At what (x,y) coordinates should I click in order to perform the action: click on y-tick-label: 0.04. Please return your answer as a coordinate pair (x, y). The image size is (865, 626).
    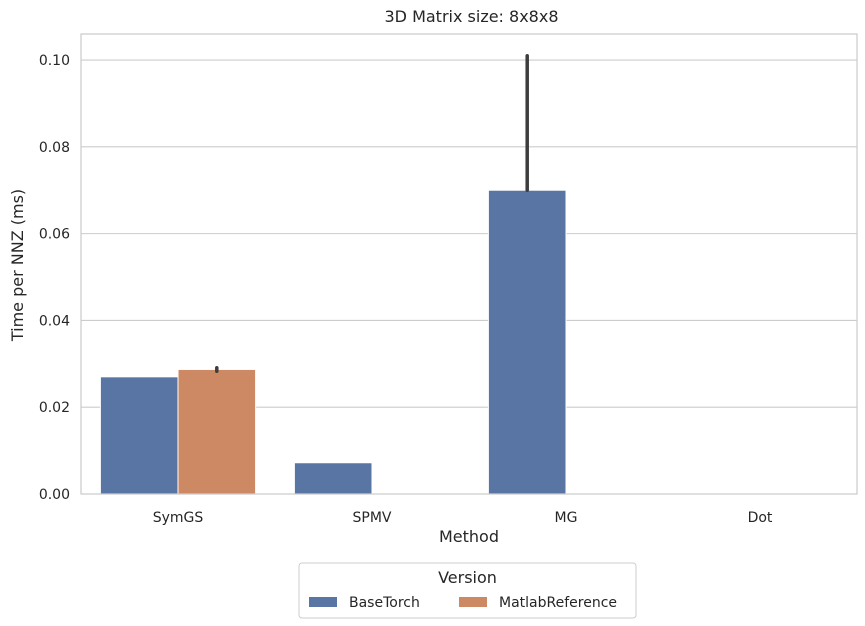
    Looking at the image, I should click on (54, 321).